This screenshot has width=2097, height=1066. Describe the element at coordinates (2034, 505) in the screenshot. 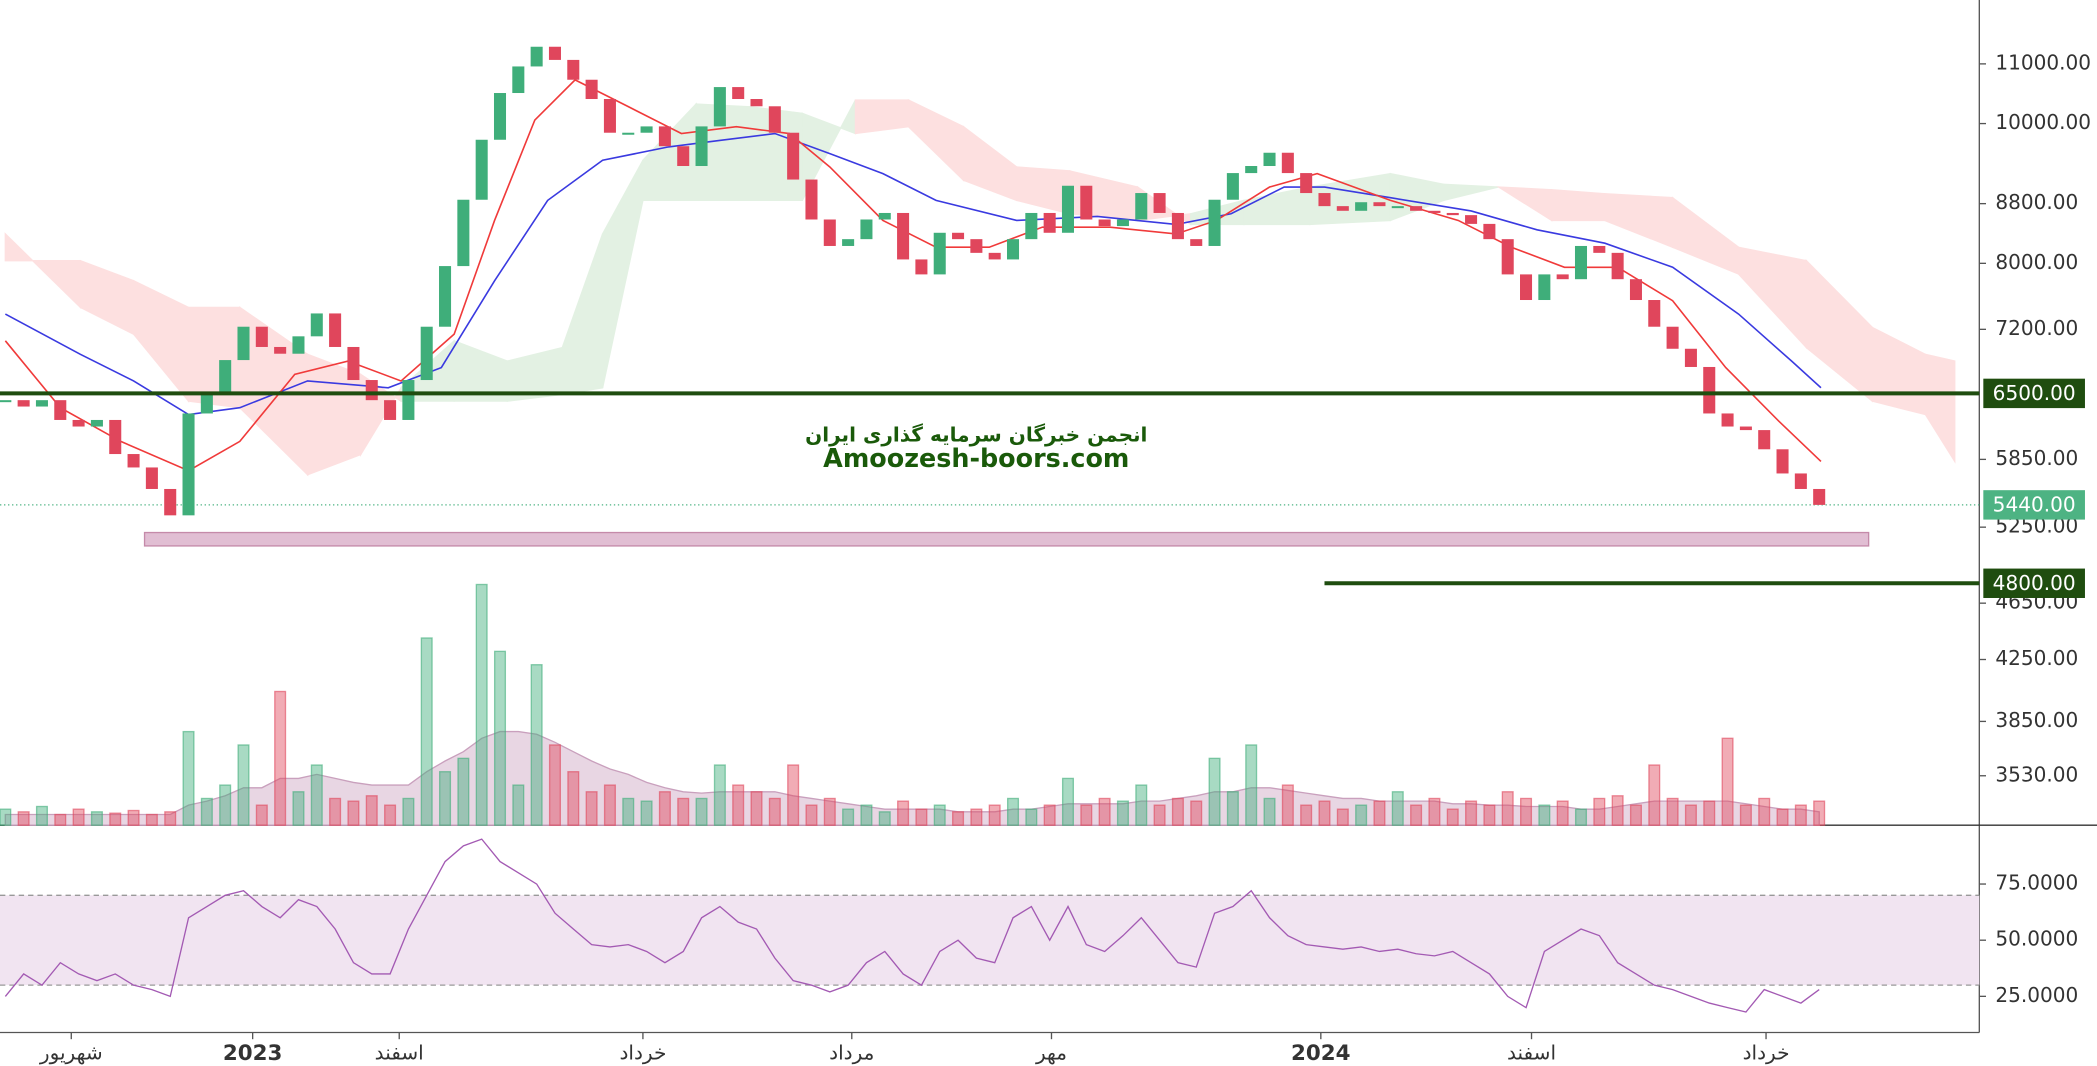

I see `last-price-label: 5440.00` at that location.